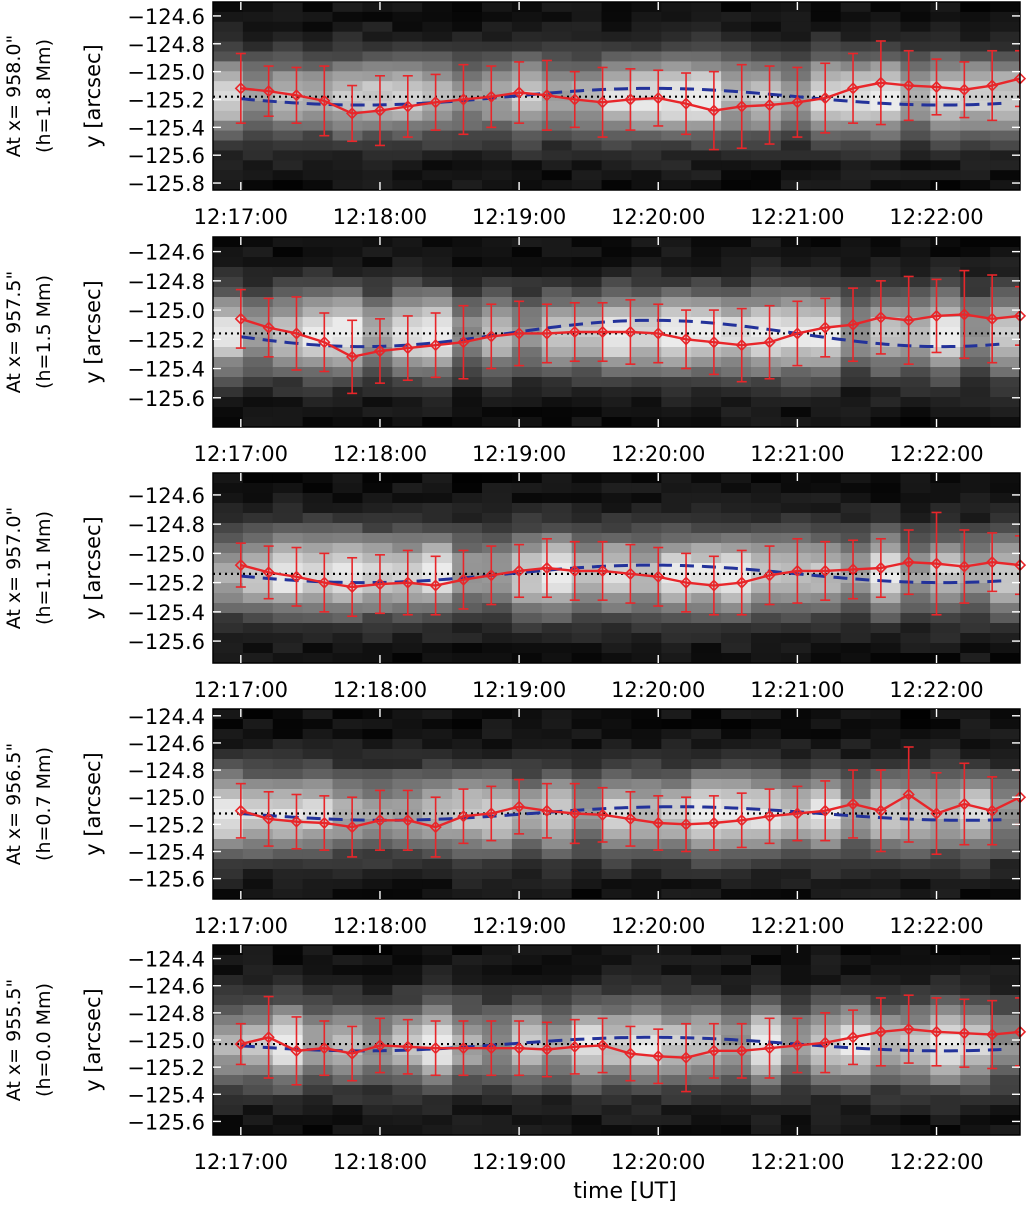  What do you see at coordinates (166, 340) in the screenshot?
I see `y-tick-label: −125.2` at bounding box center [166, 340].